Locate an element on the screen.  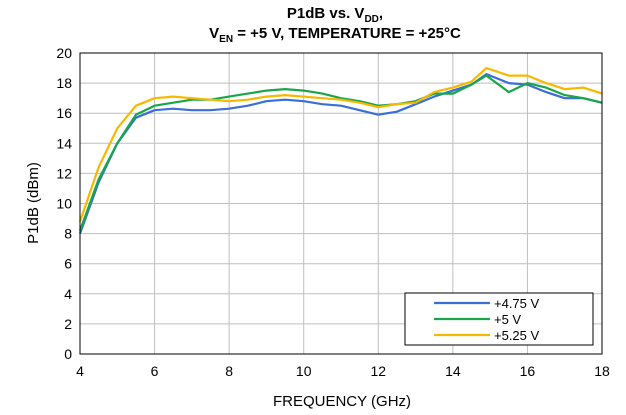
chart-title-line1: P1dB vs. VDD, is located at coordinates (335, 15).